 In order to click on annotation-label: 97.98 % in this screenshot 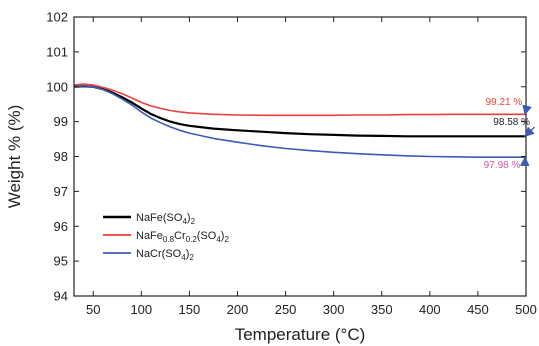, I will do `click(502, 165)`.